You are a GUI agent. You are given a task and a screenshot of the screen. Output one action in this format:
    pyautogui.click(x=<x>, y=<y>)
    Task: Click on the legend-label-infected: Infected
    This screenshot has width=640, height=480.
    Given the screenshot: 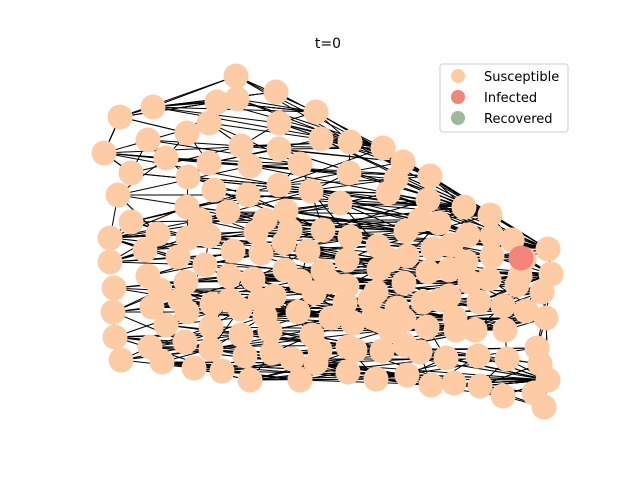 What is the action you would take?
    pyautogui.click(x=510, y=98)
    